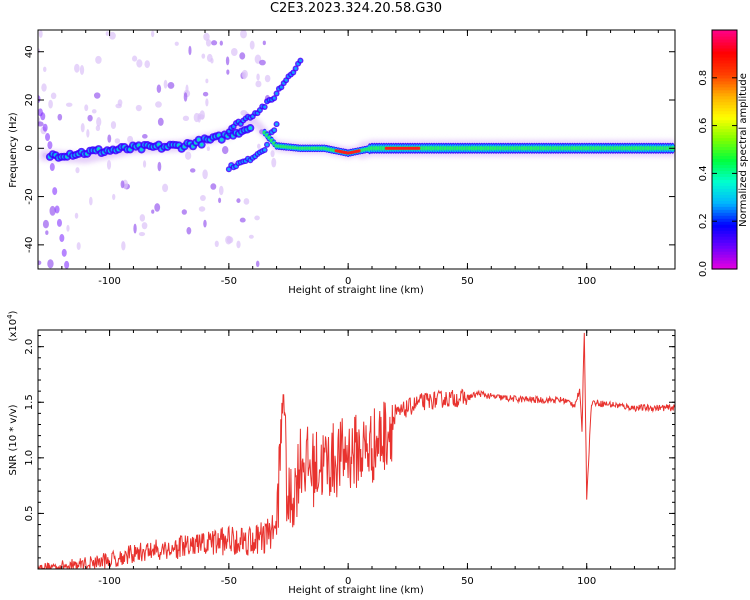 This screenshot has width=750, height=600. I want to click on spectrogram-y-tick-label: 0, so click(29, 148).